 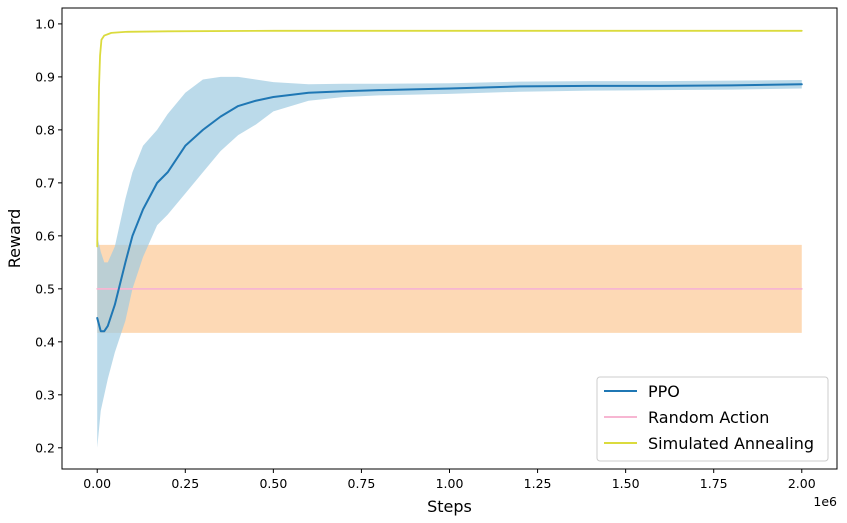 I want to click on x-axis-title: Steps, so click(x=449, y=506).